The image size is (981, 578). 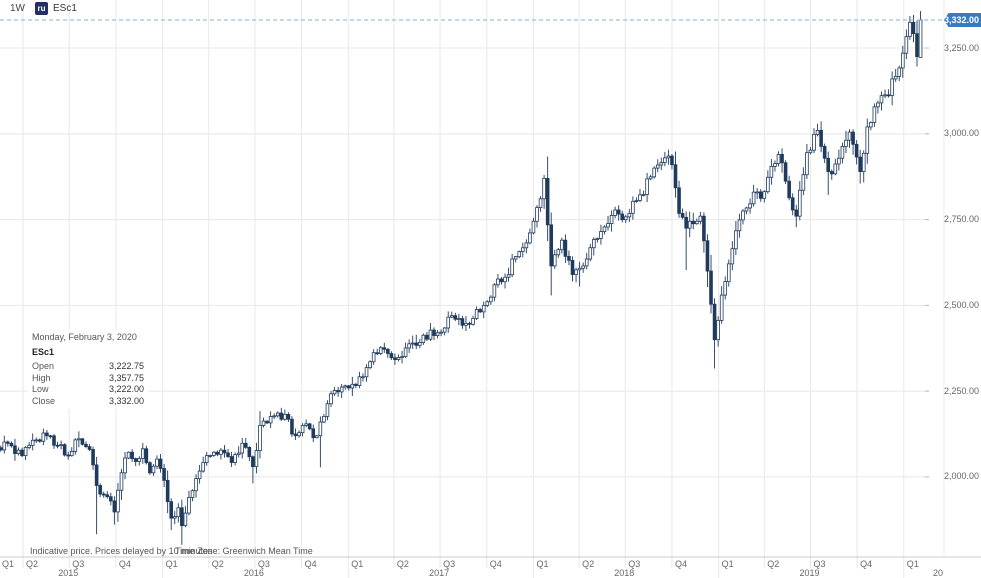 What do you see at coordinates (962, 20) in the screenshot?
I see `last-price-tag: 3,332.00` at bounding box center [962, 20].